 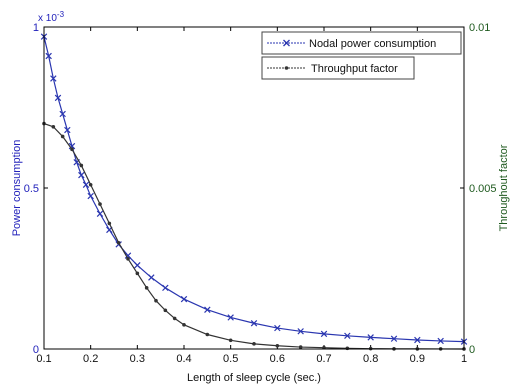 I want to click on y-right-tick-label: 0.01, so click(x=479, y=28).